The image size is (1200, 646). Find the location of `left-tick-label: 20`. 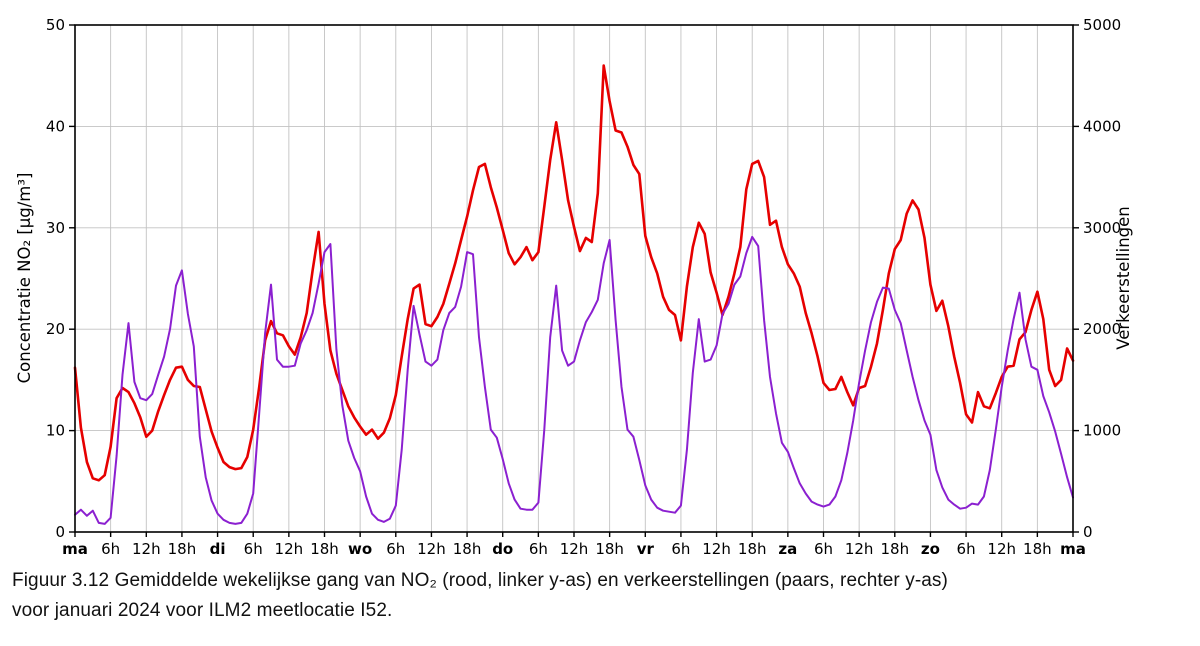

left-tick-label: 20 is located at coordinates (55, 329).